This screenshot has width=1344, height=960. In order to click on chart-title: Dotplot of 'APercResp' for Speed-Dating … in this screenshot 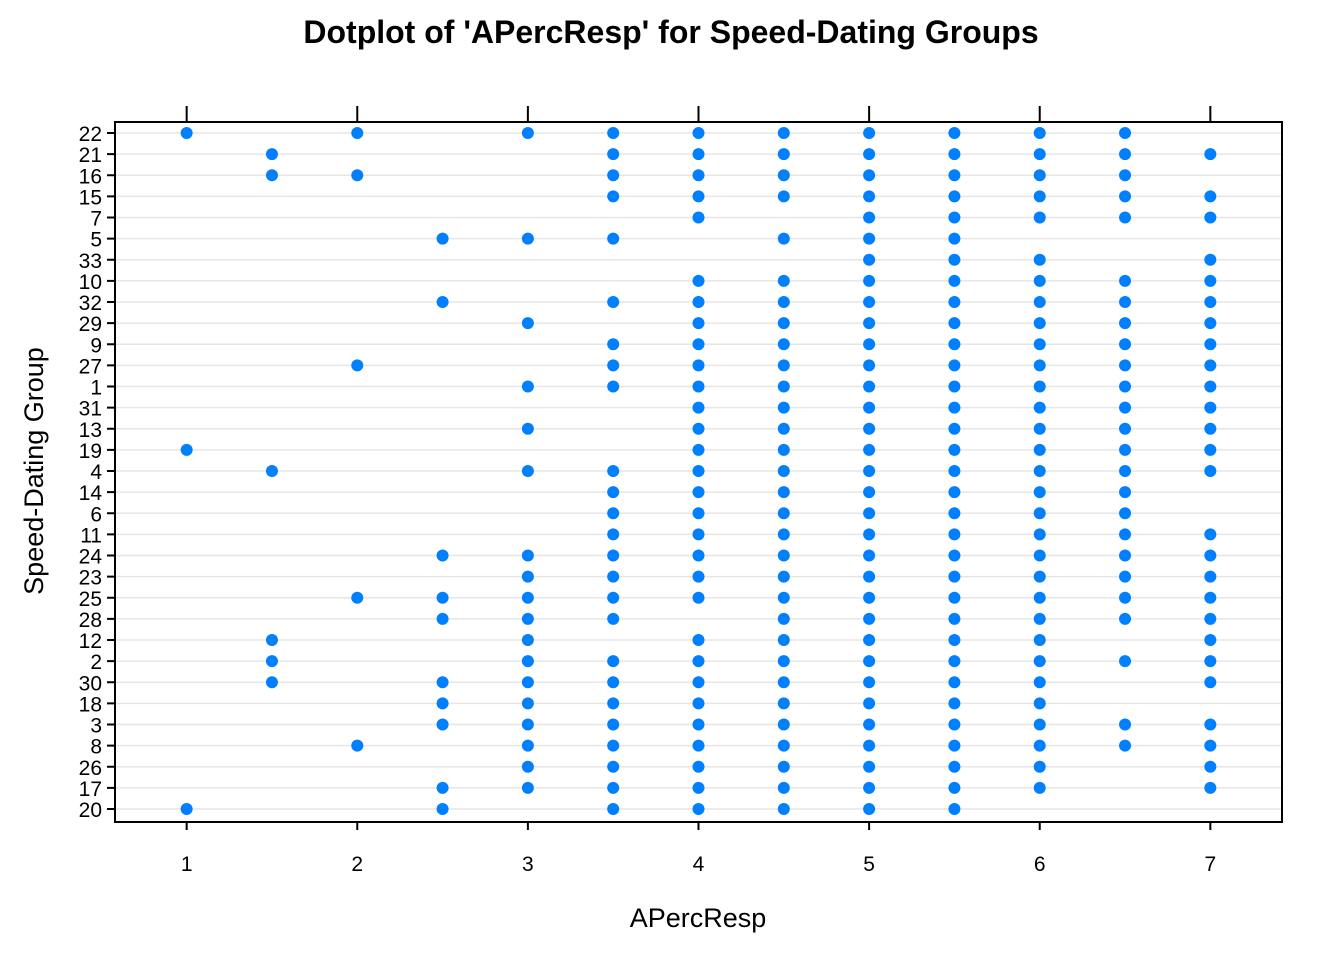, I will do `click(670, 32)`.